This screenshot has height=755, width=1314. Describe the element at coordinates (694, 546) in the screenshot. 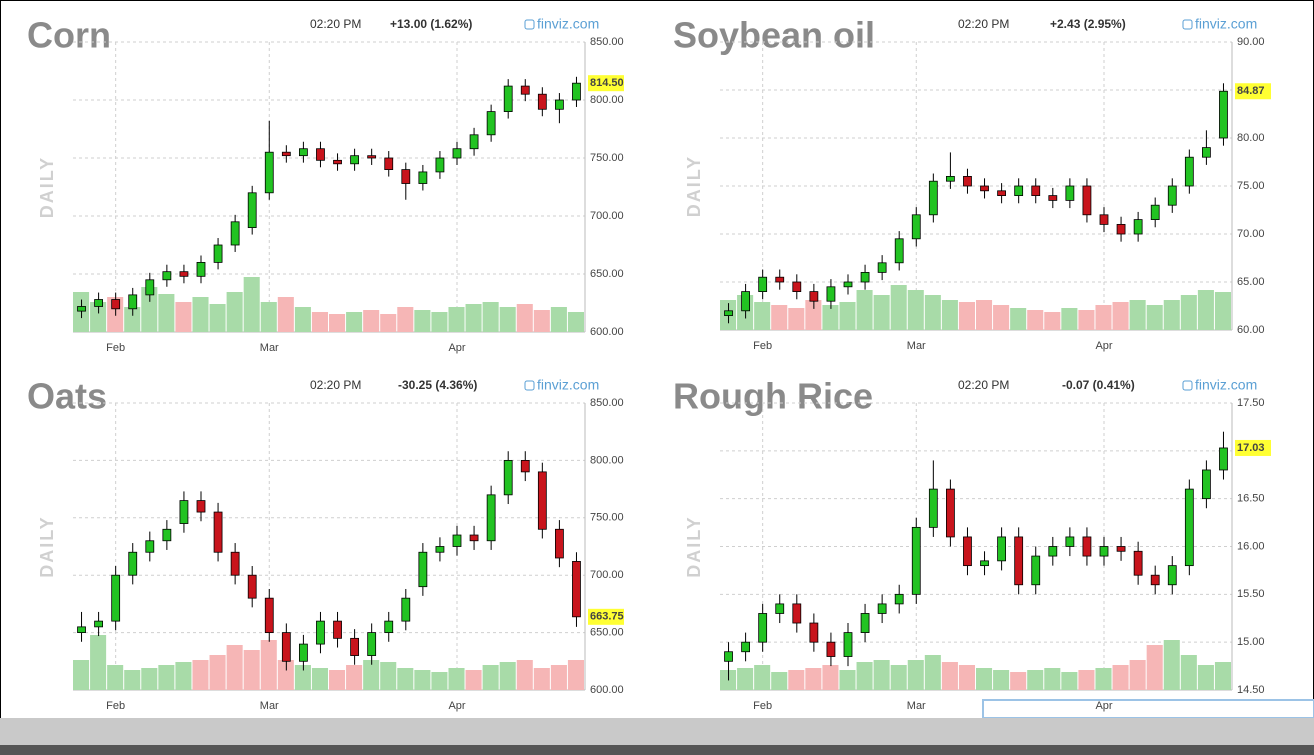

I see `y-axis-label: DAILY` at that location.